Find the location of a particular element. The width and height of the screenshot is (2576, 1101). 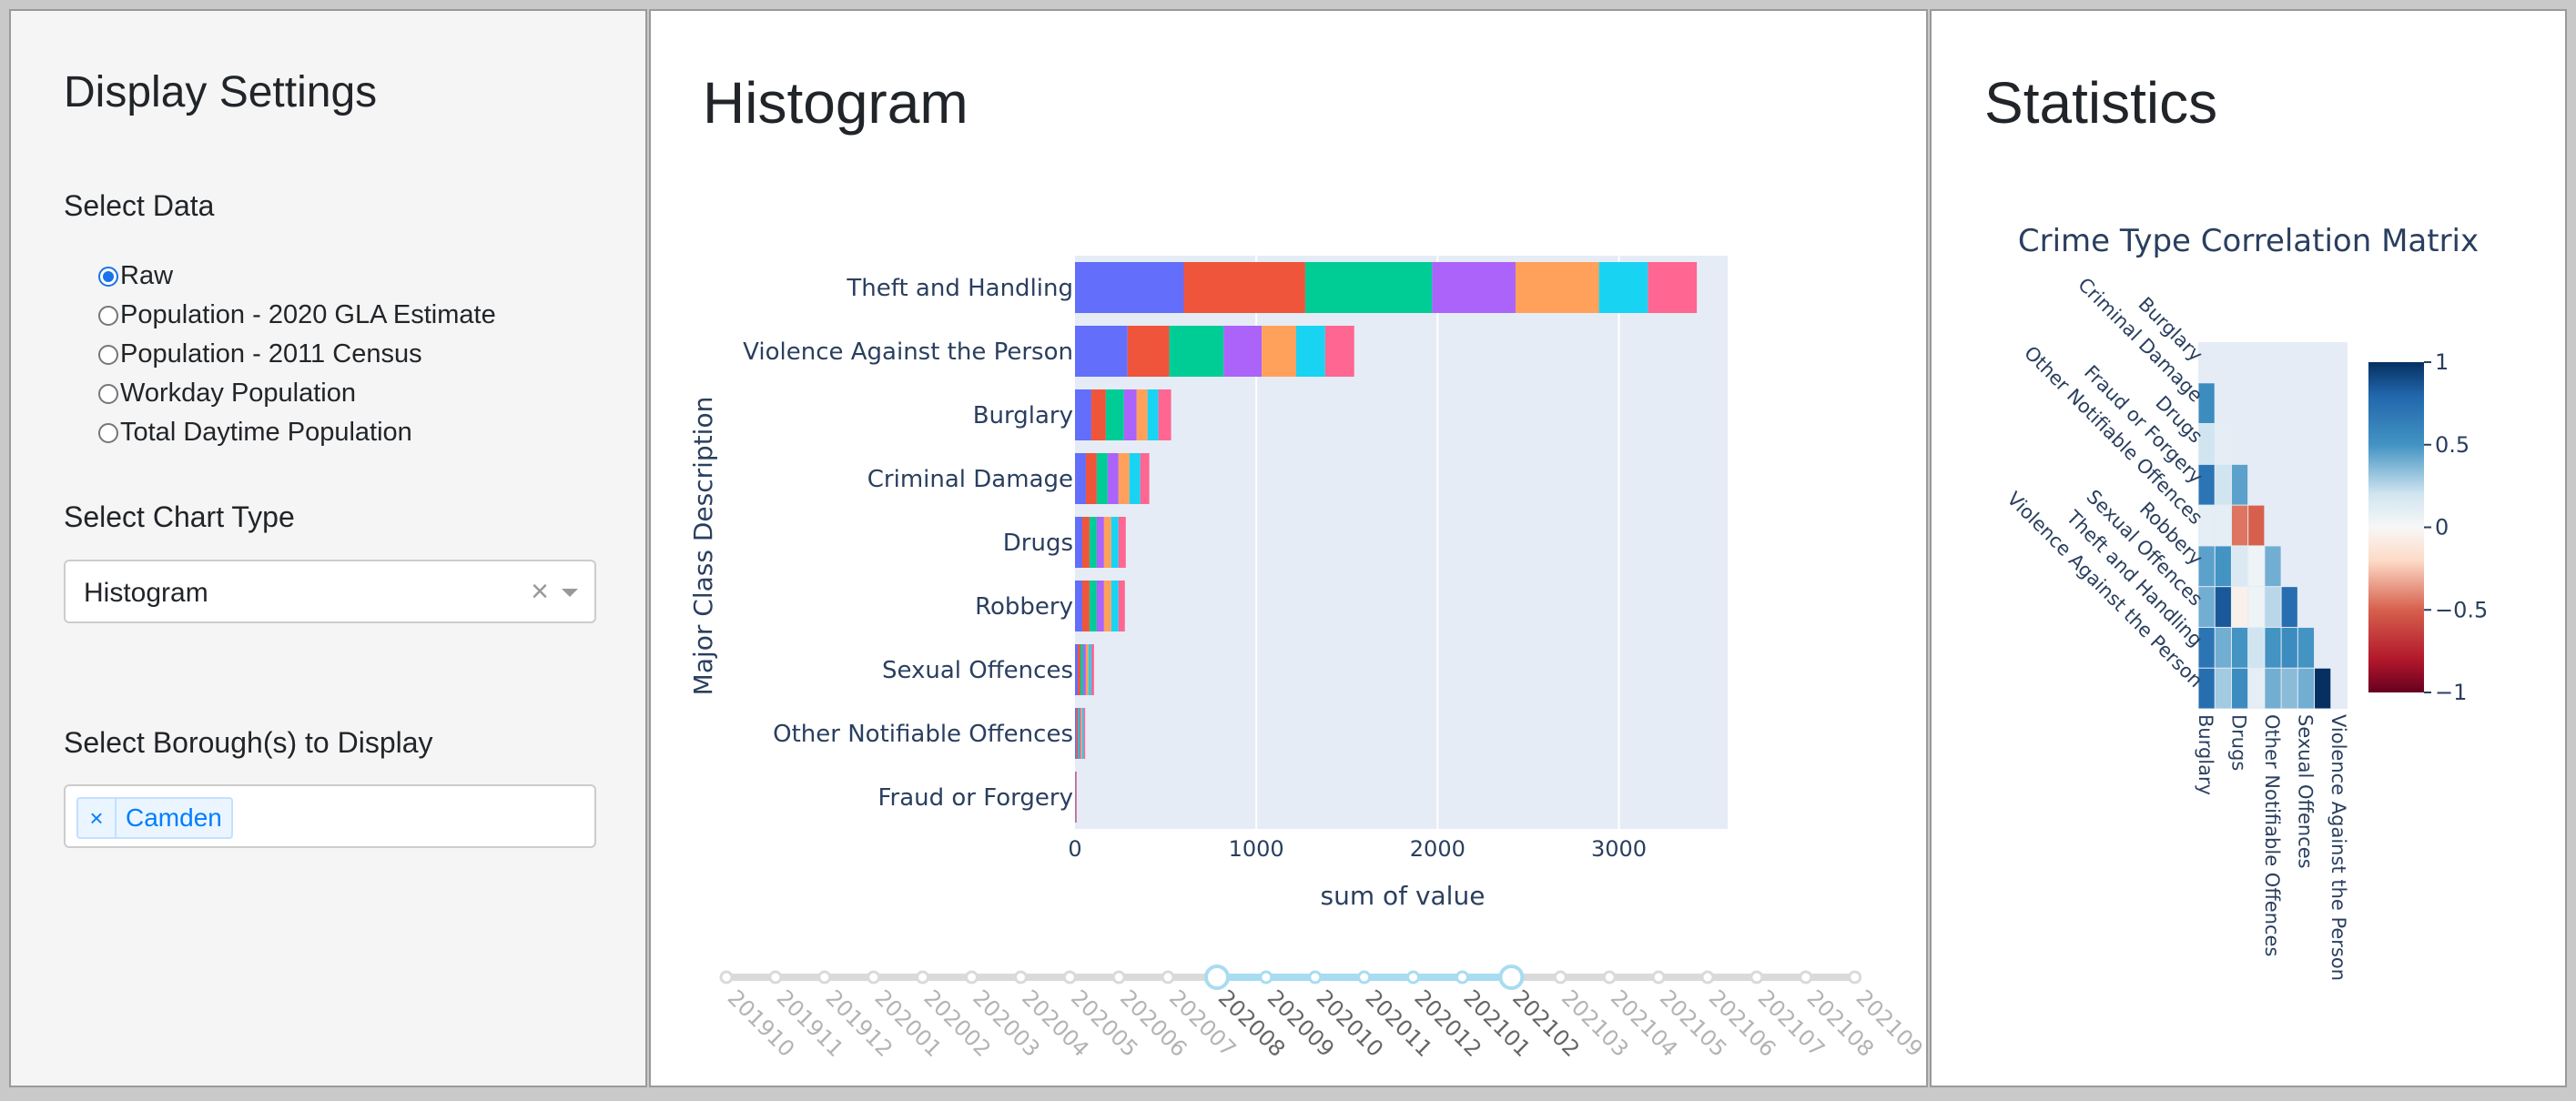

radio-population-2020: Population - 2020 GLA Estimate is located at coordinates (297, 315).